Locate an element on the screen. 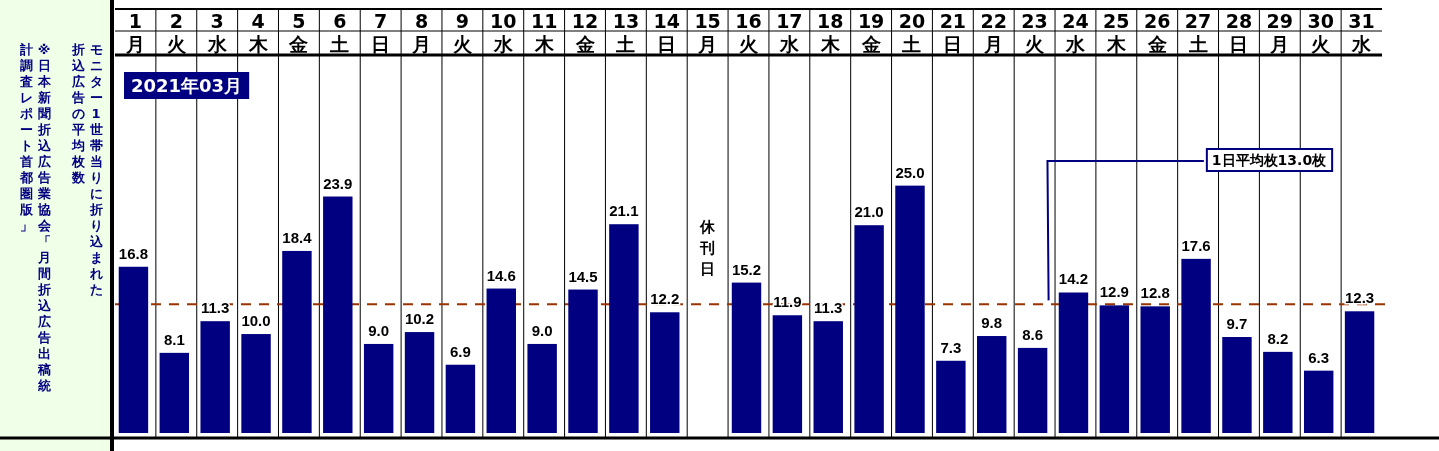  x-tick-label: 4 木 is located at coordinates (258, 32).